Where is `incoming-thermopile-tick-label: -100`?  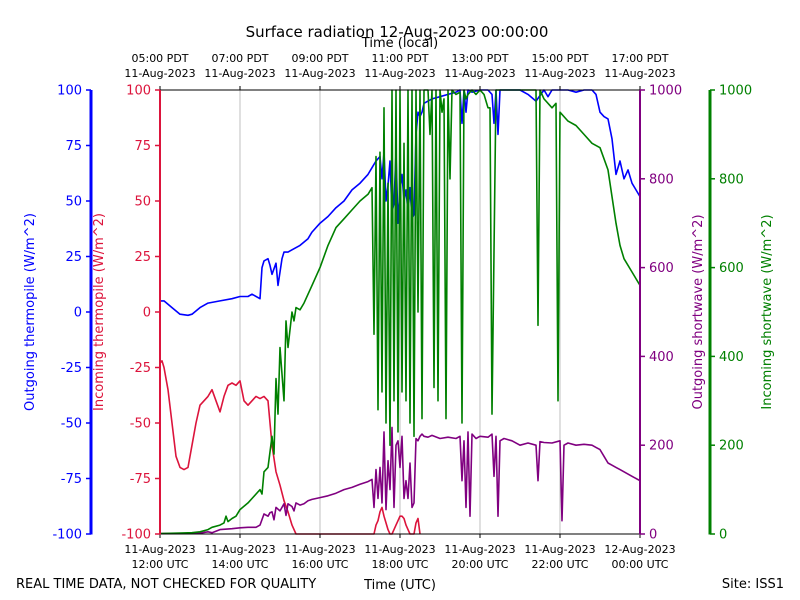 incoming-thermopile-tick-label: -100 is located at coordinates (136, 535).